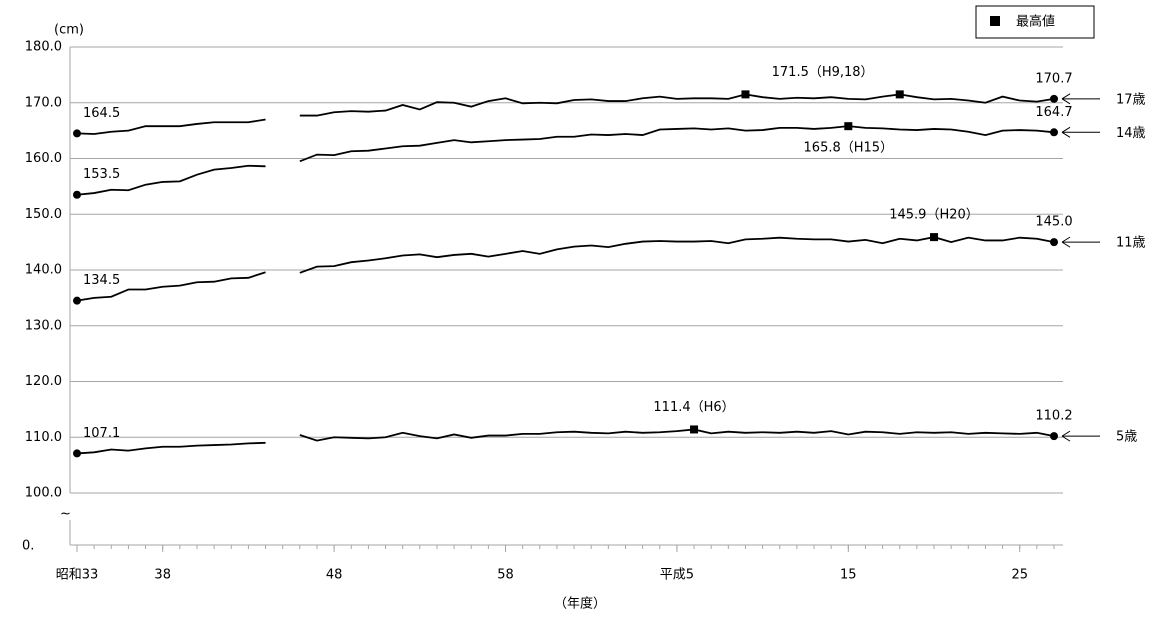 Image resolution: width=1159 pixels, height=619 pixels. Describe the element at coordinates (823, 72) in the screenshot. I see `max-label: 171.5（H9,18）` at that location.